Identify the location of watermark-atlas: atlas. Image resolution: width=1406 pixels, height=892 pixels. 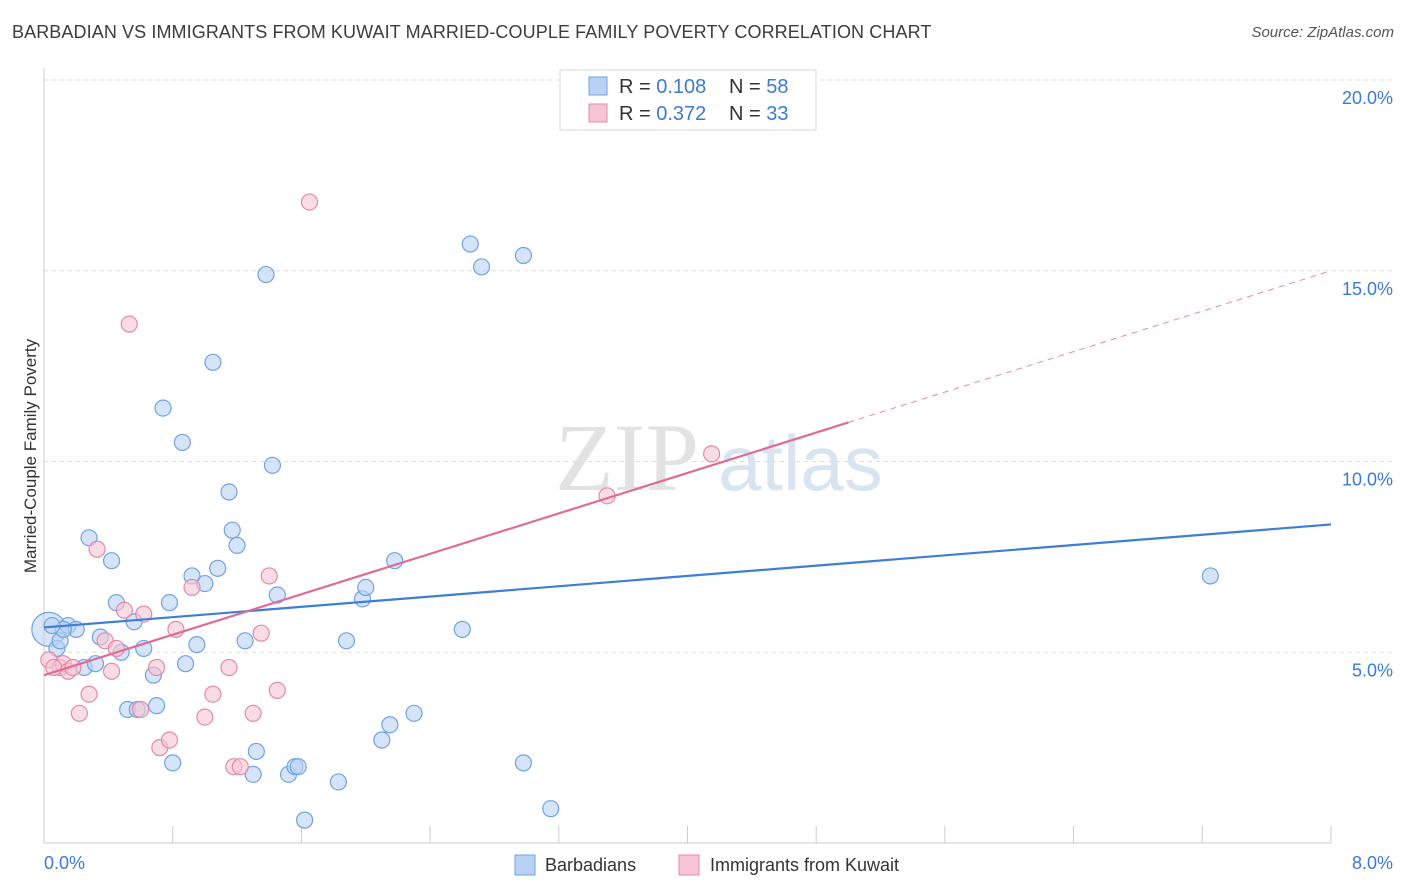
(800, 463).